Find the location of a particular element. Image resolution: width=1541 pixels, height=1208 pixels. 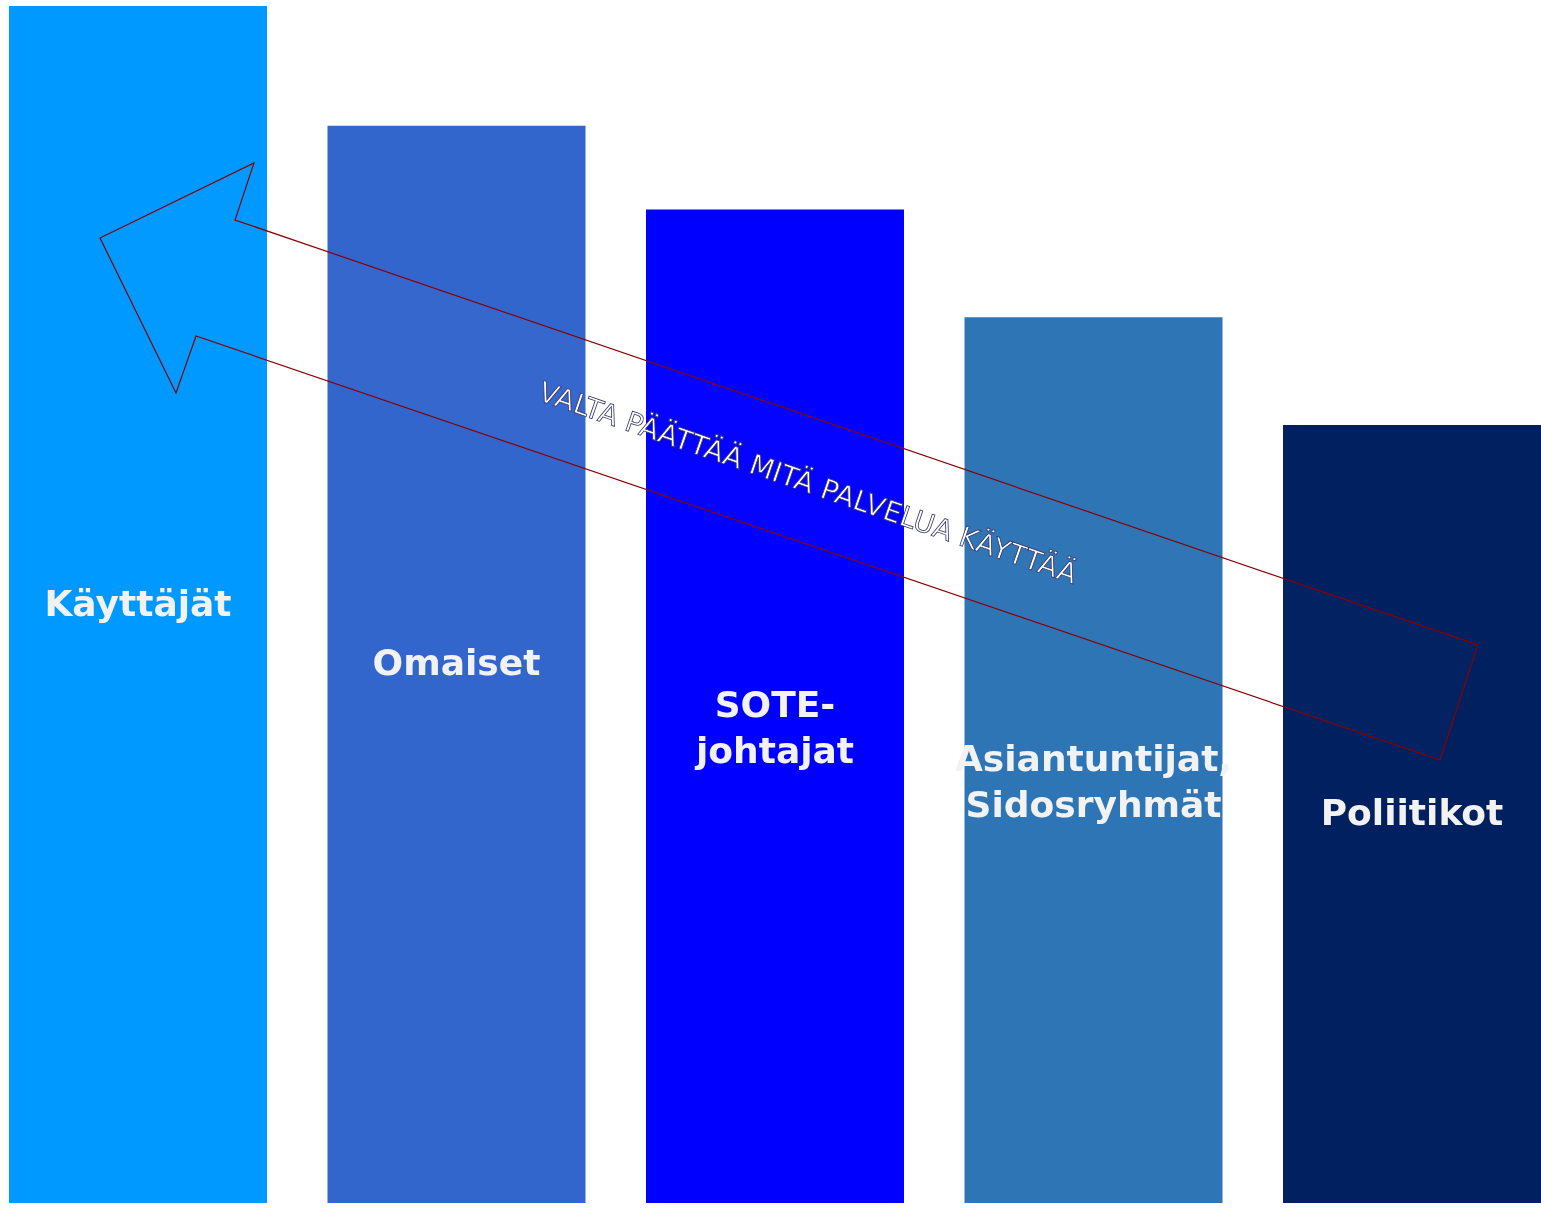

bar is located at coordinates (1412, 813).